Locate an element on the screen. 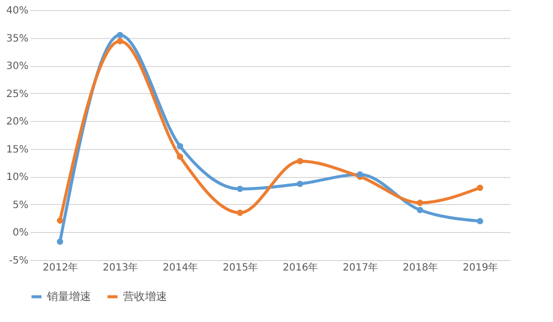  y-tick-label: 25% is located at coordinates (17, 94).